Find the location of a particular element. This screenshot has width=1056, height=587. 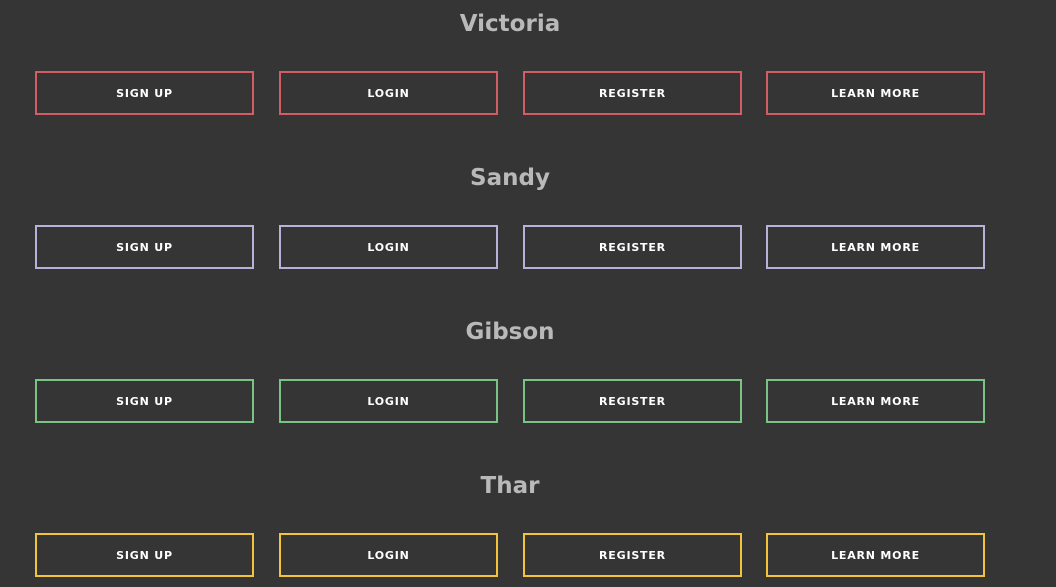

section-title: Gibson is located at coordinates (510, 332).